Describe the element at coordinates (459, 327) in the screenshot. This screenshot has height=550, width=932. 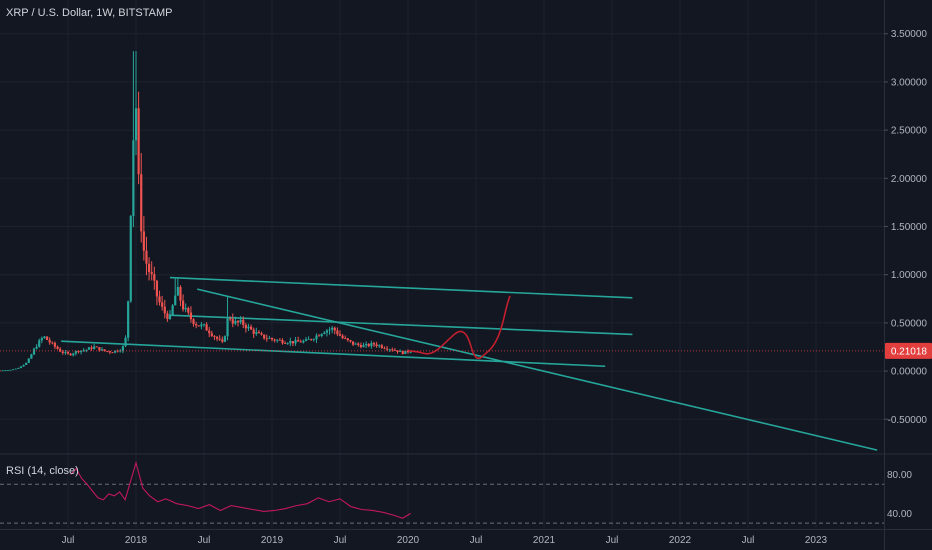
I see `projection` at that location.